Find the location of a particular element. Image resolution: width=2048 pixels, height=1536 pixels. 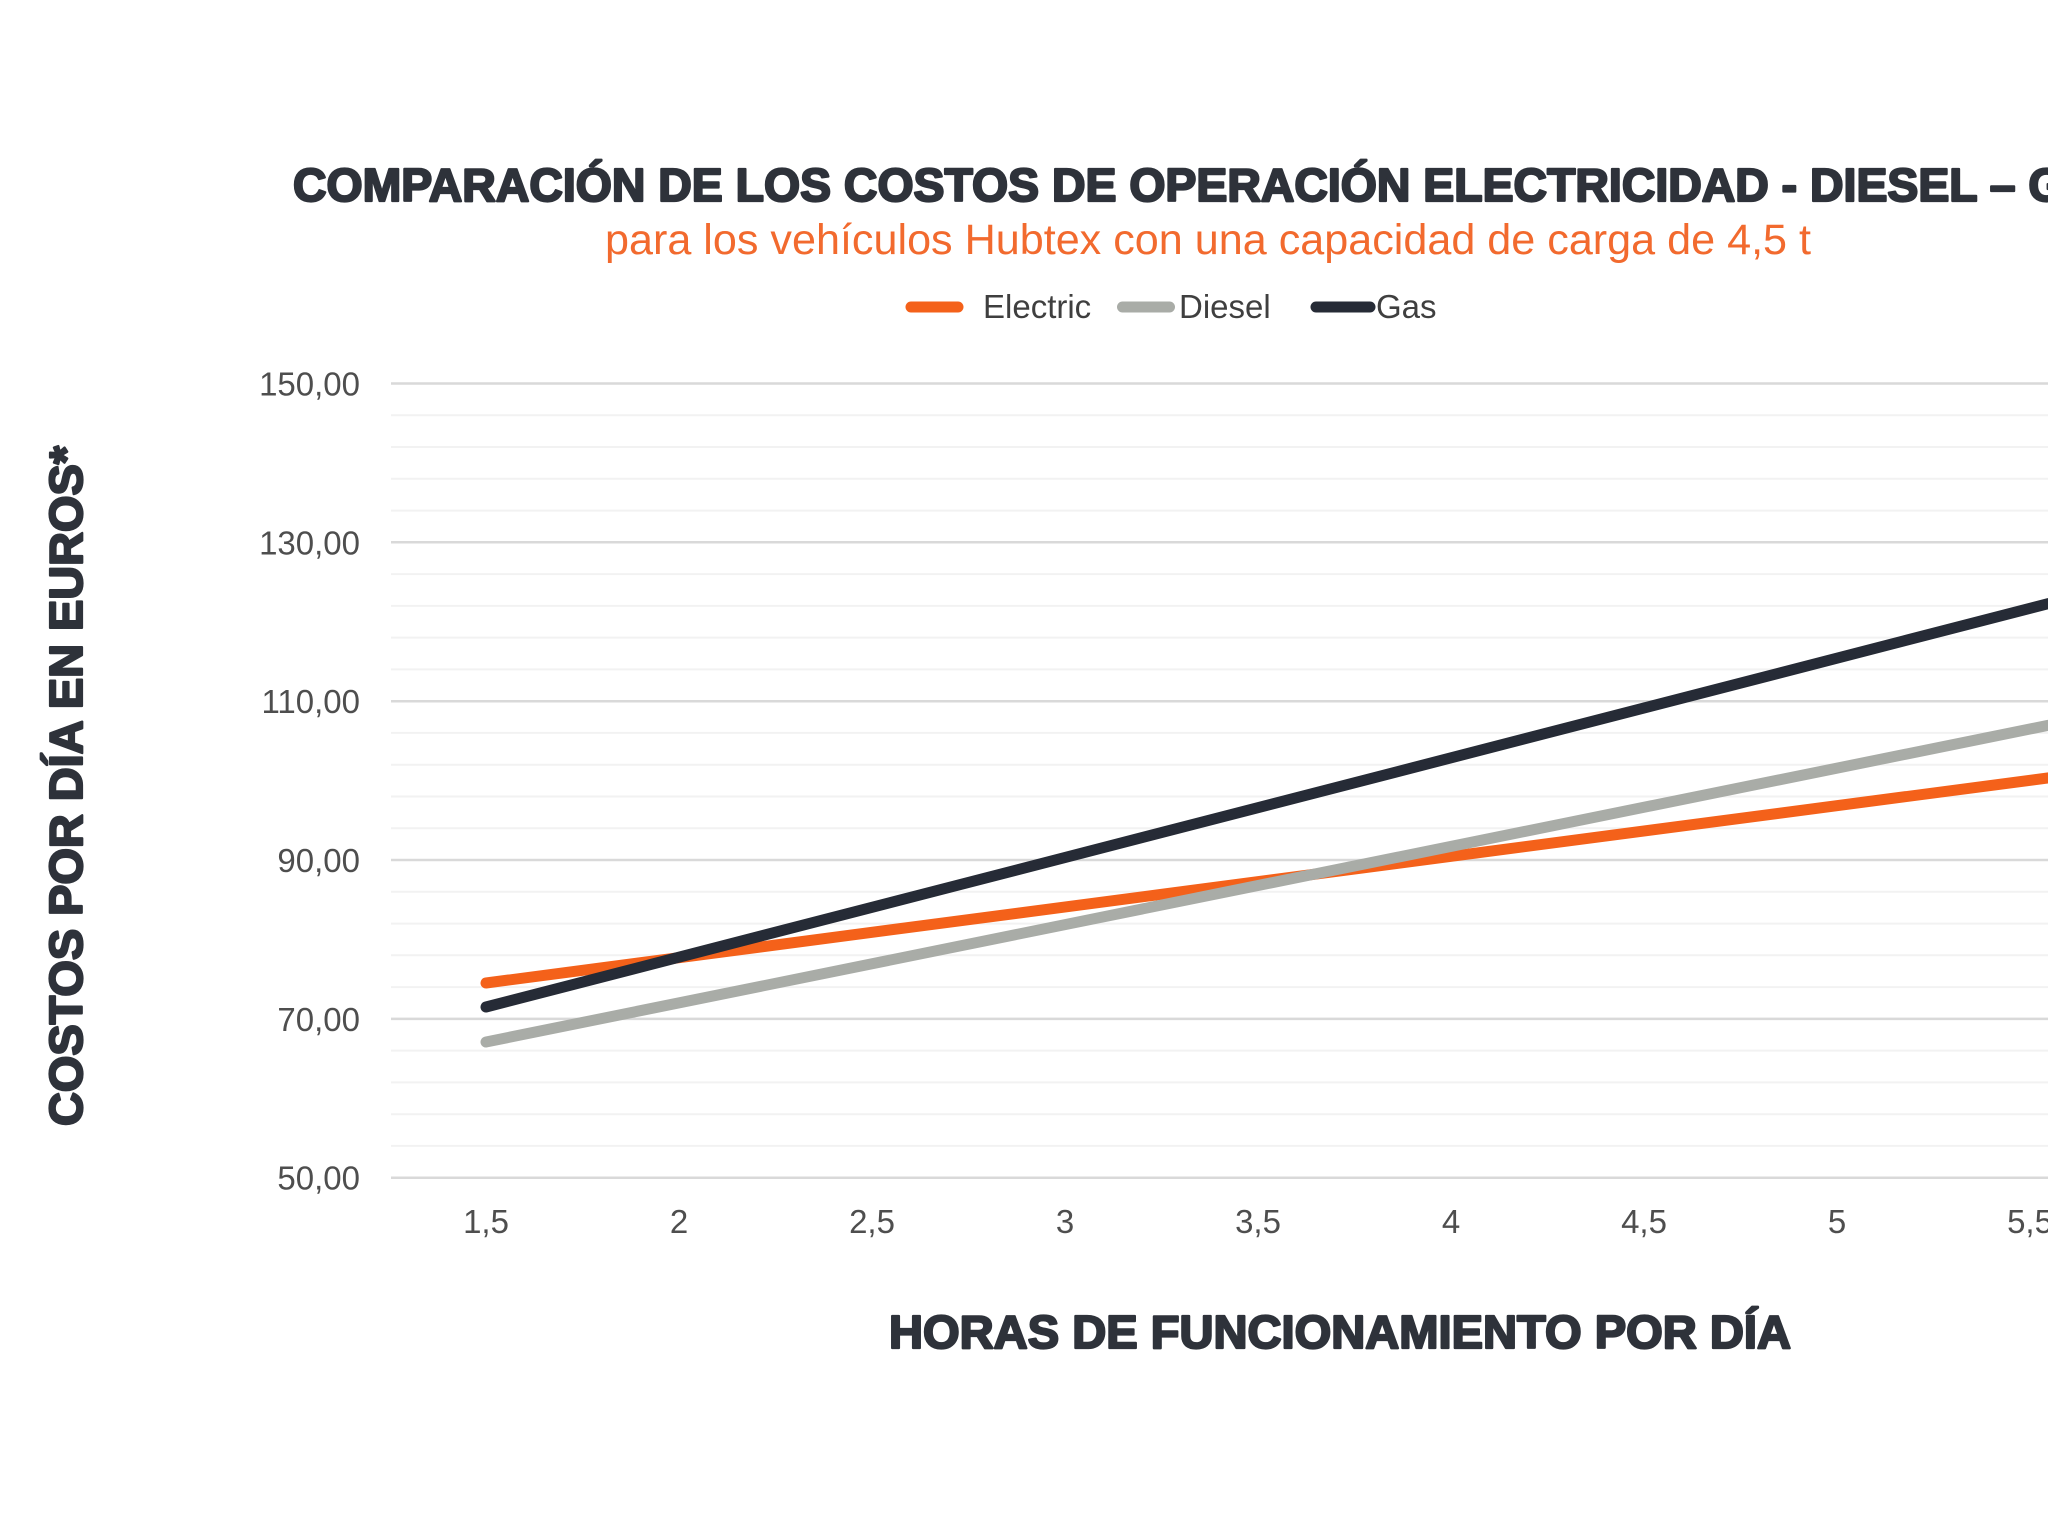

svg-text: 3 is located at coordinates (1065, 1221).